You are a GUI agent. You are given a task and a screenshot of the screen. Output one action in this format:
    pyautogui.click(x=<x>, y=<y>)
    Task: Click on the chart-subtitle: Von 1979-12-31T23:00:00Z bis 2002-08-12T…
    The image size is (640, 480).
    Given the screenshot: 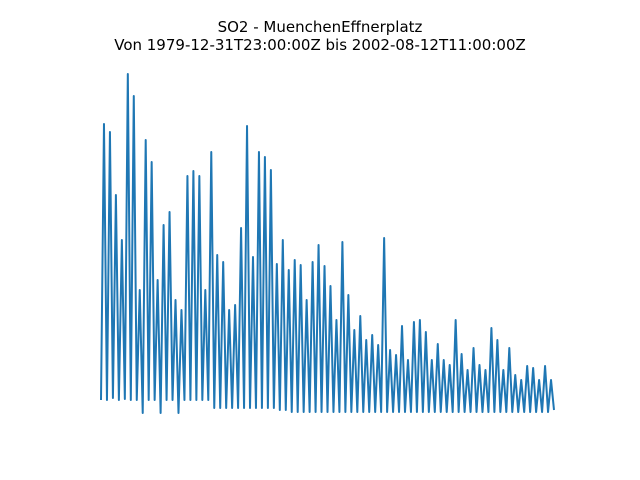 What is the action you would take?
    pyautogui.click(x=320, y=45)
    